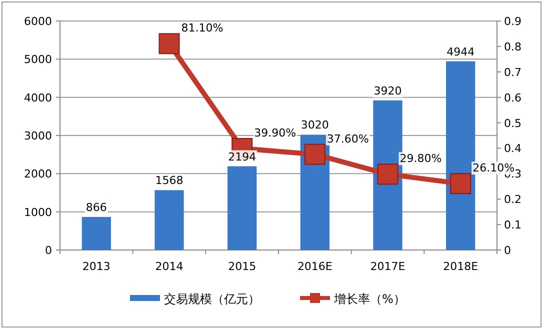  Describe the element at coordinates (513, 97) in the screenshot. I see `y2-tick-label: 0.6` at that location.